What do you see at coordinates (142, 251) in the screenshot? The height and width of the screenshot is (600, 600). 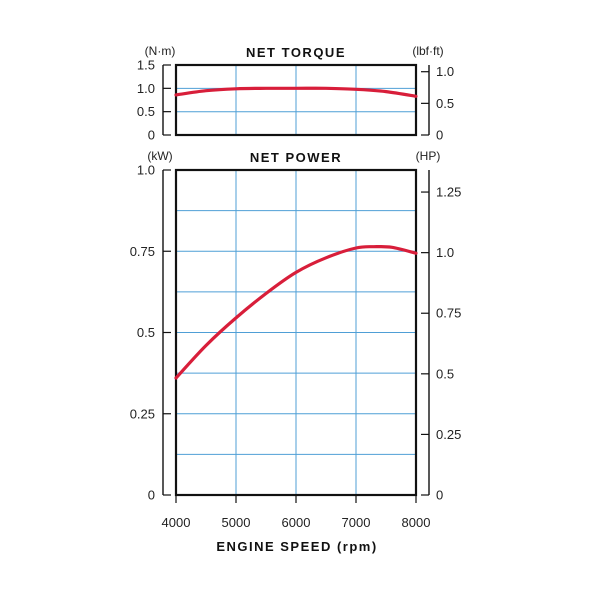 I see `power-left-tick-label: 0.75` at bounding box center [142, 251].